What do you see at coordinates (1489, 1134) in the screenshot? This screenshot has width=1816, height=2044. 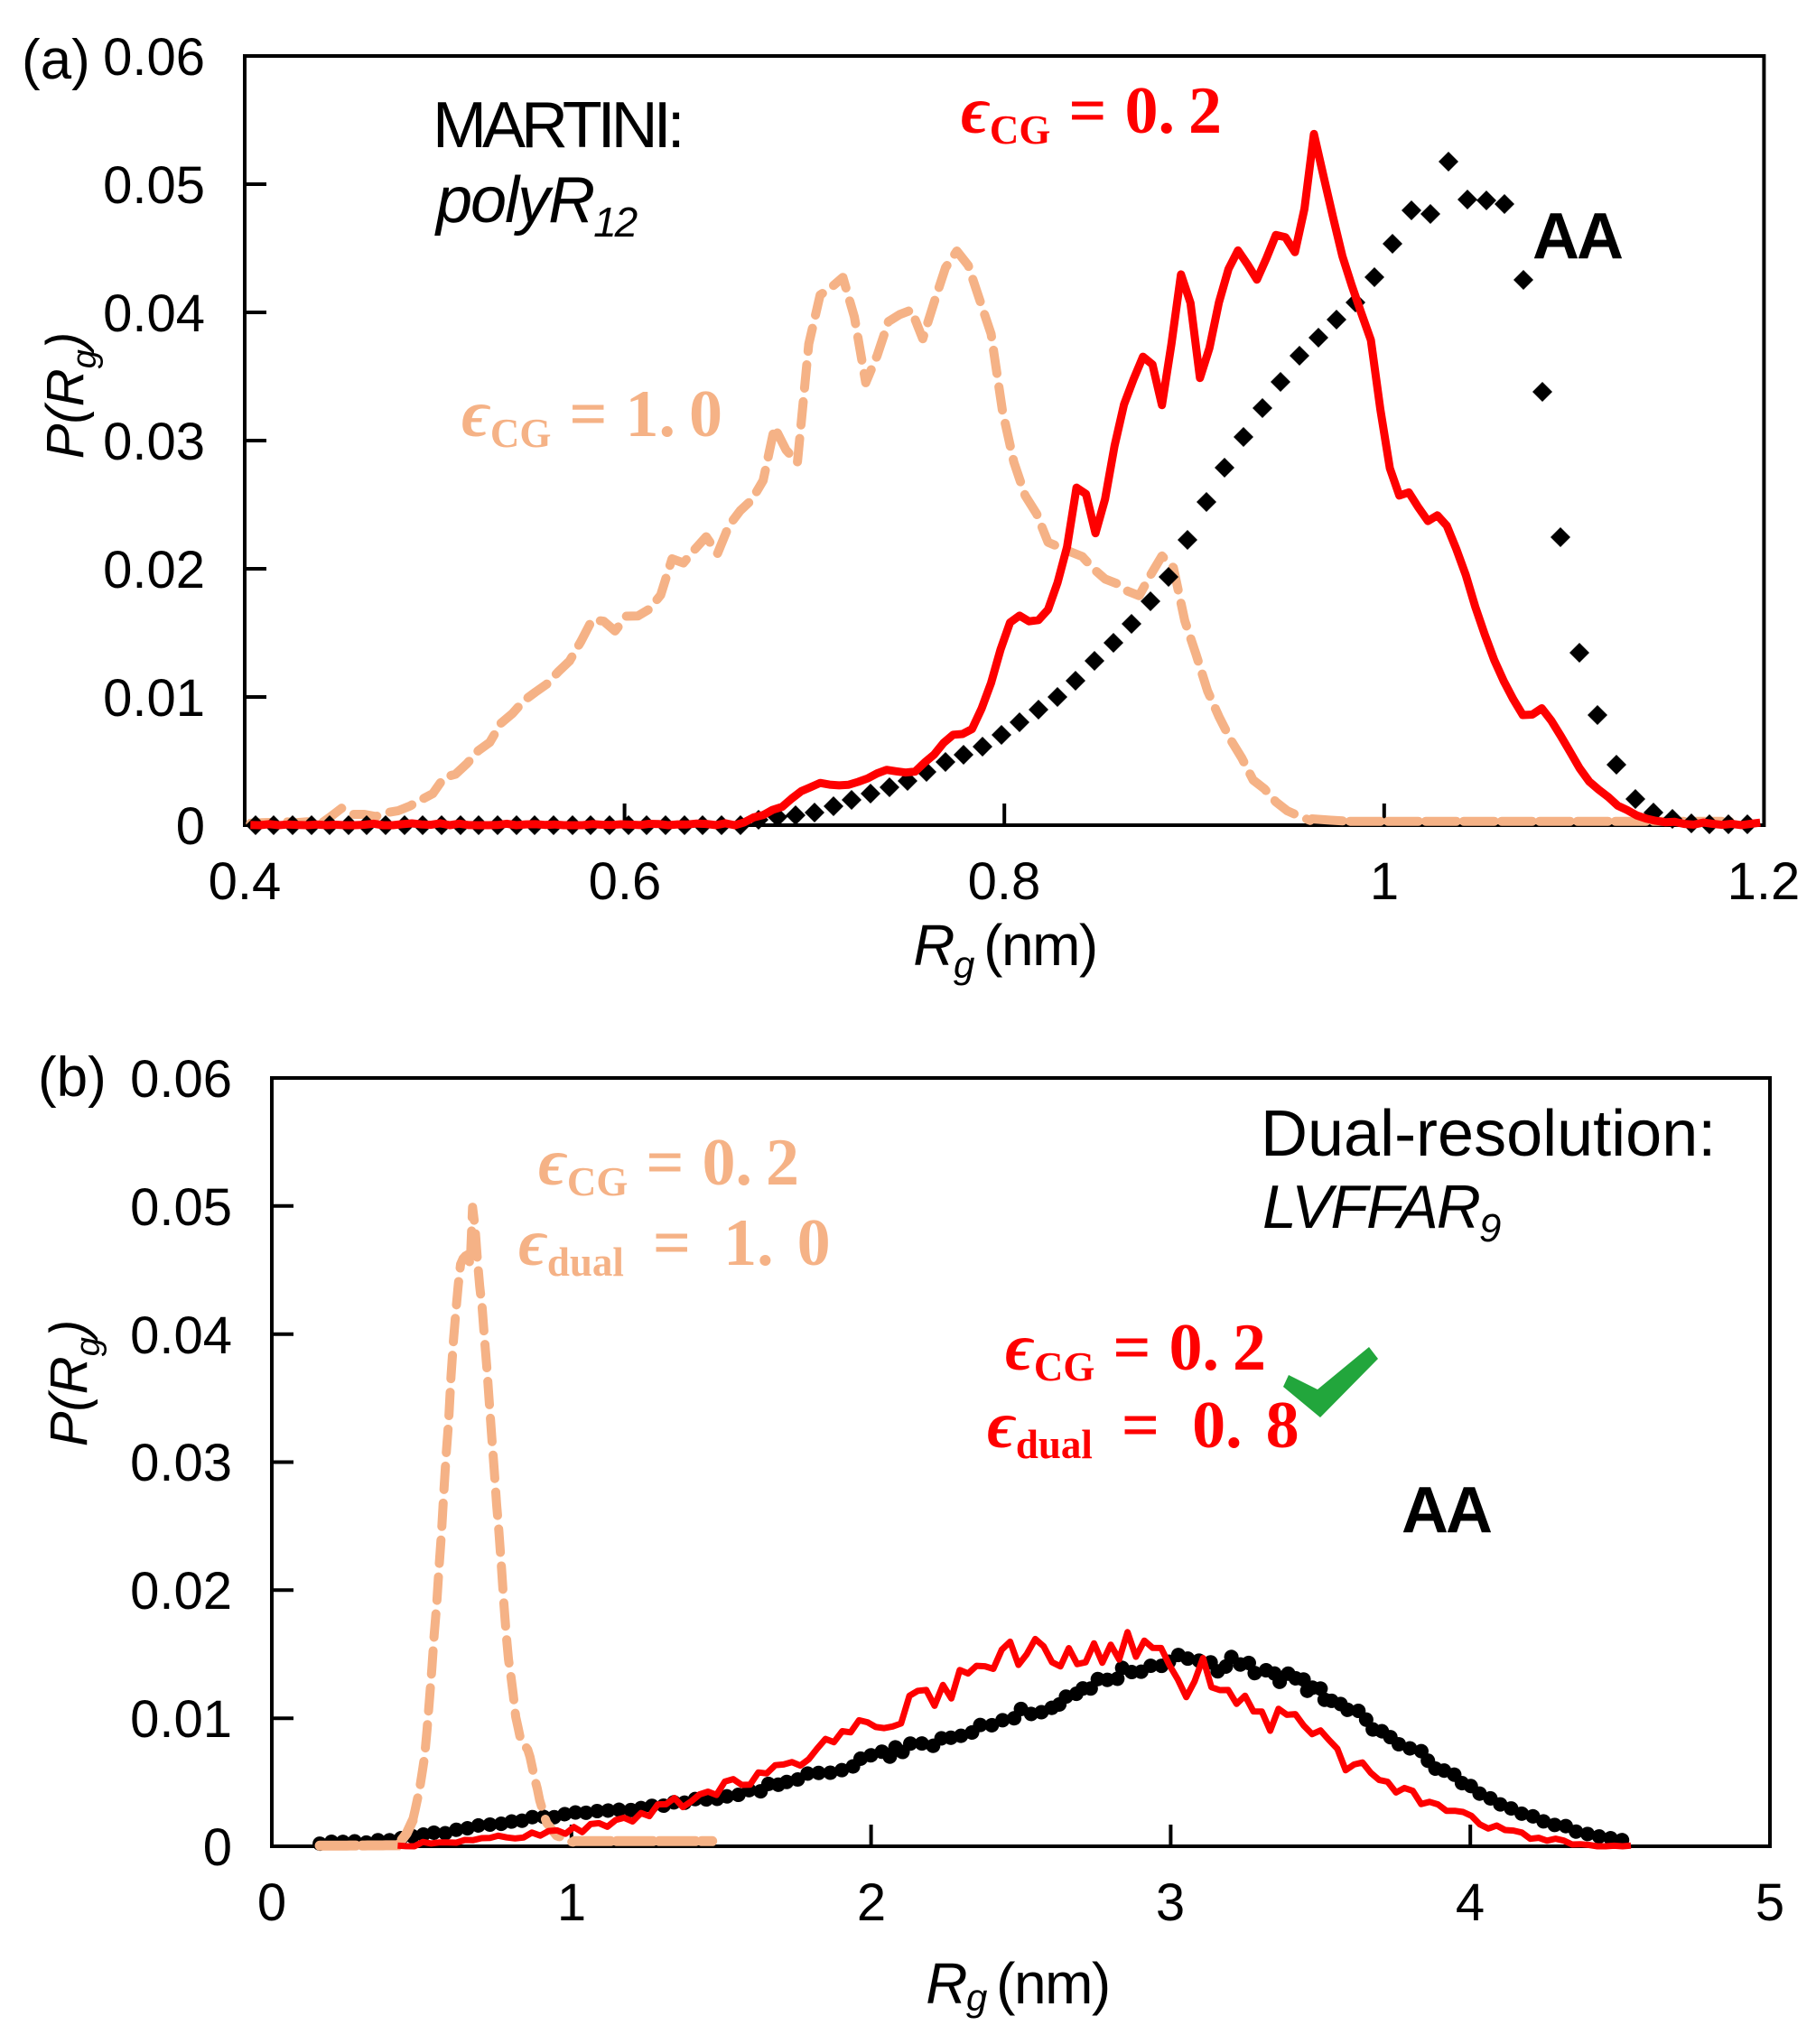 I see `svg-text: Dual-resolution:` at bounding box center [1489, 1134].